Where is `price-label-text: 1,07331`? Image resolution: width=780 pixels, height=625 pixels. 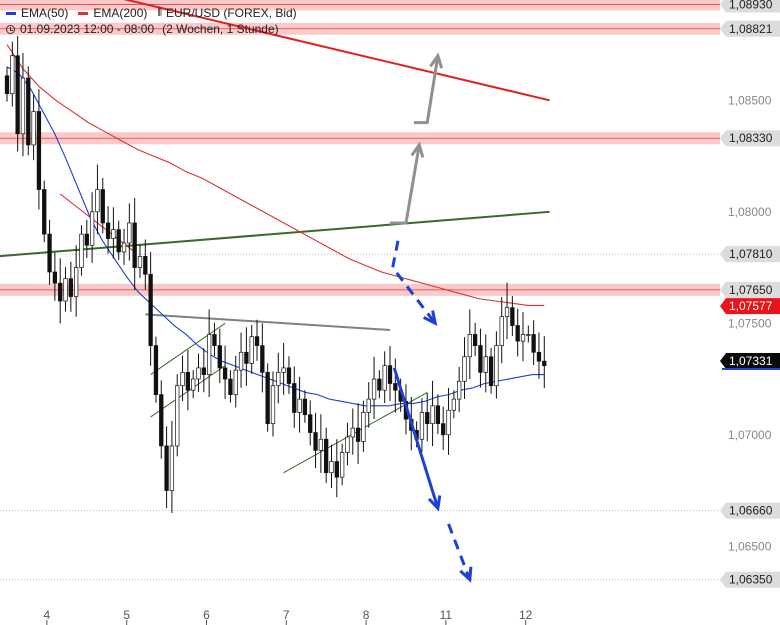
price-label-text: 1,07331 is located at coordinates (751, 361).